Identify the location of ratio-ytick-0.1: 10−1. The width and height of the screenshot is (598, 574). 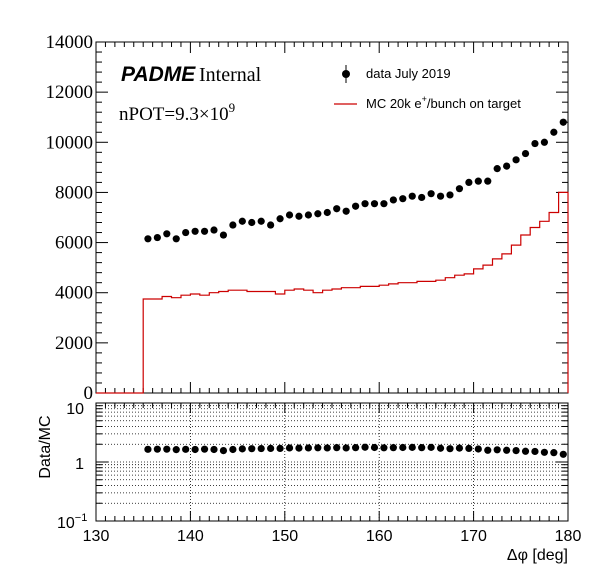
(72, 522).